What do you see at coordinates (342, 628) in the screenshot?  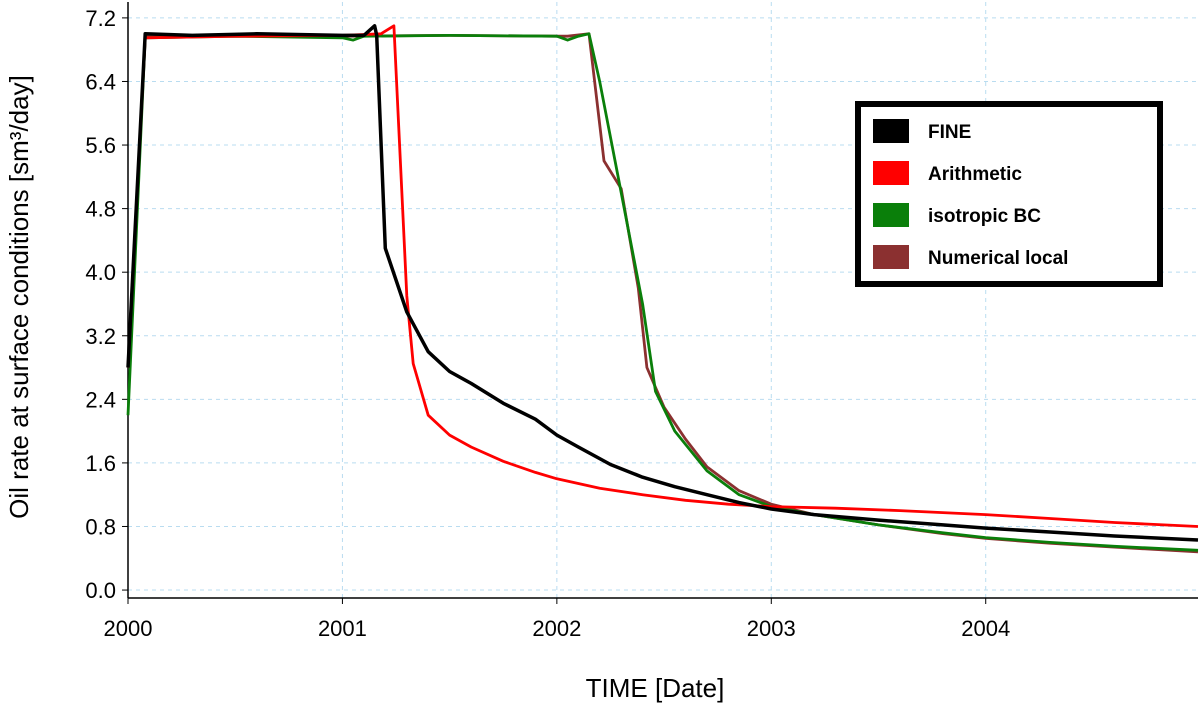 I see `x-tick-label: 2001` at bounding box center [342, 628].